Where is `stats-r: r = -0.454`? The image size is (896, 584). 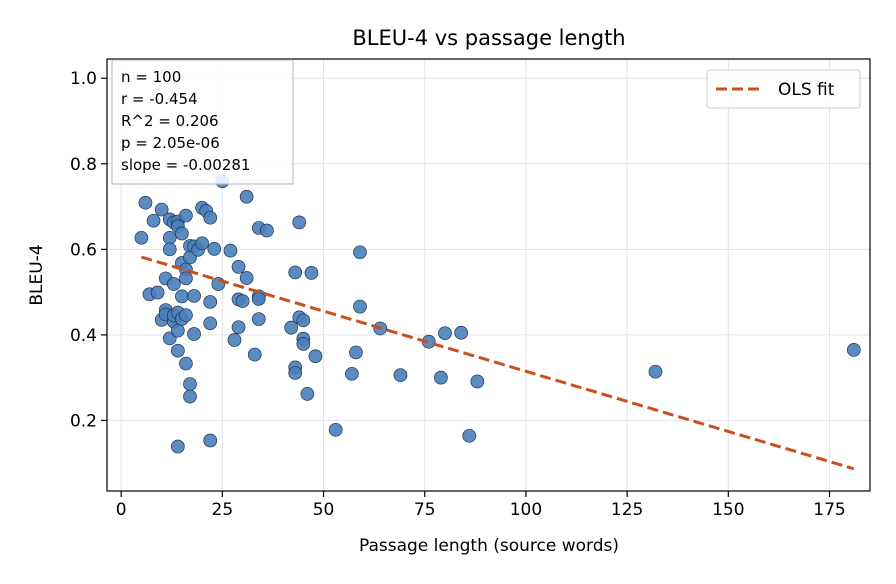
stats-r: r = -0.454 is located at coordinates (159, 99).